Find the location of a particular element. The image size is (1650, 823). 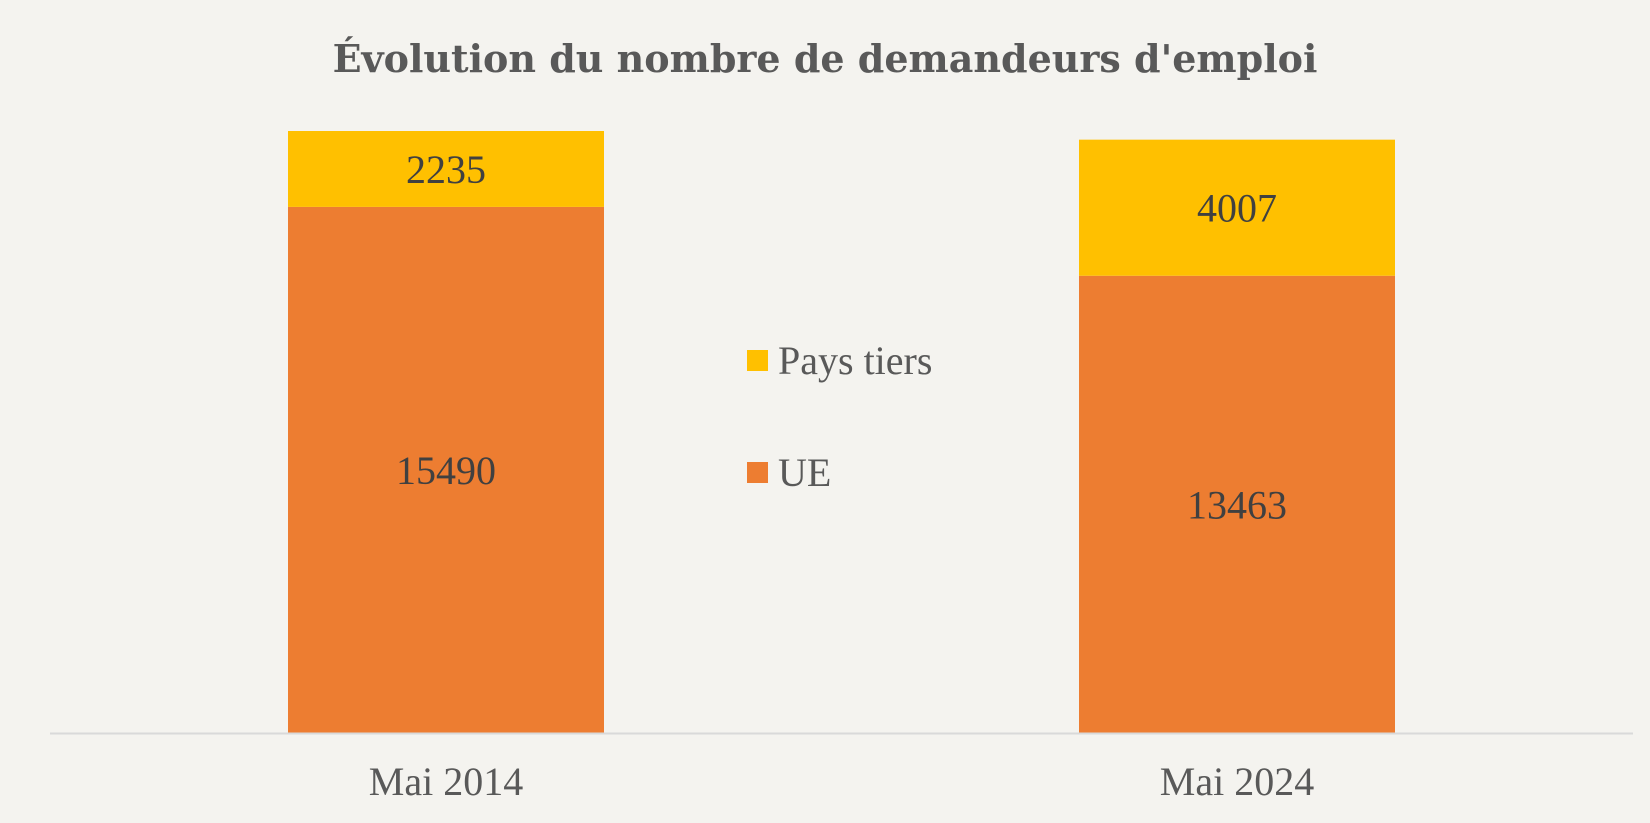

legend: Pays tiers UE is located at coordinates (839, 416).